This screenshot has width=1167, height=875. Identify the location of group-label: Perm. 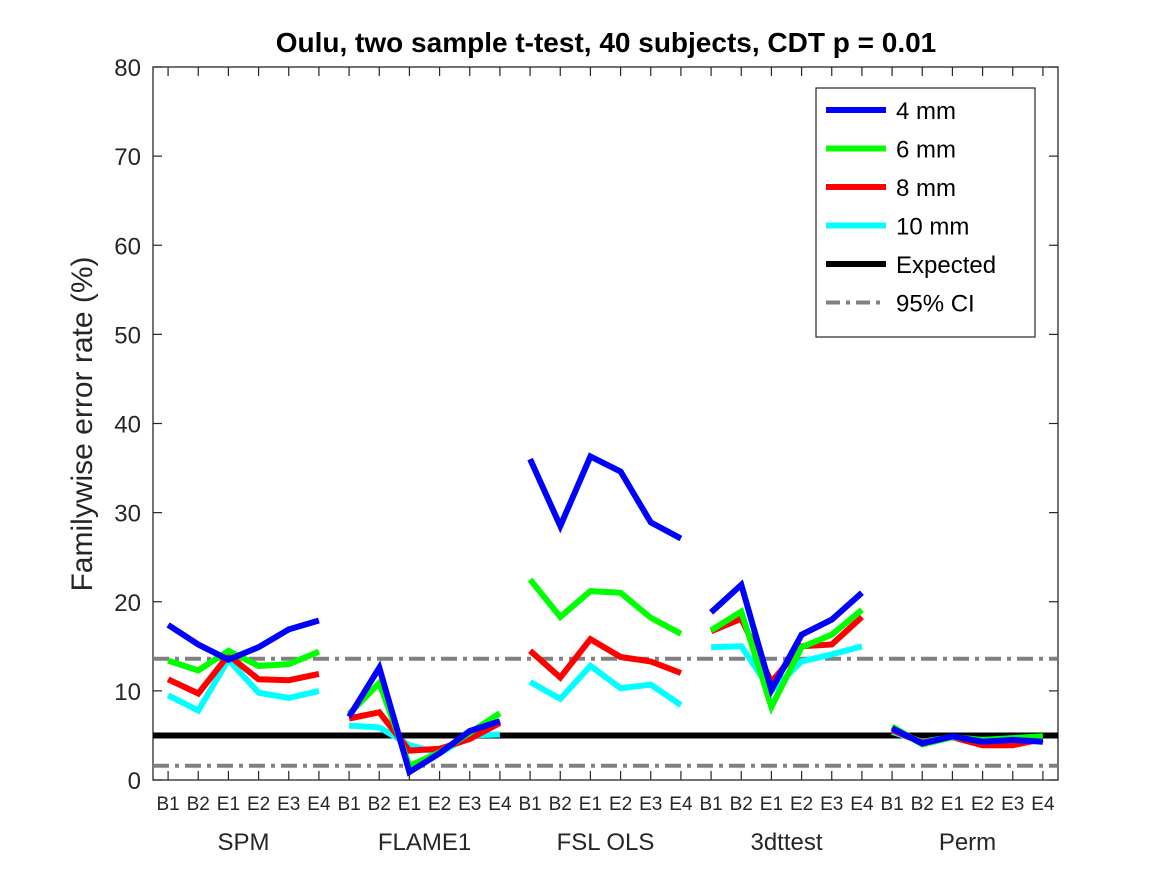
(967, 842).